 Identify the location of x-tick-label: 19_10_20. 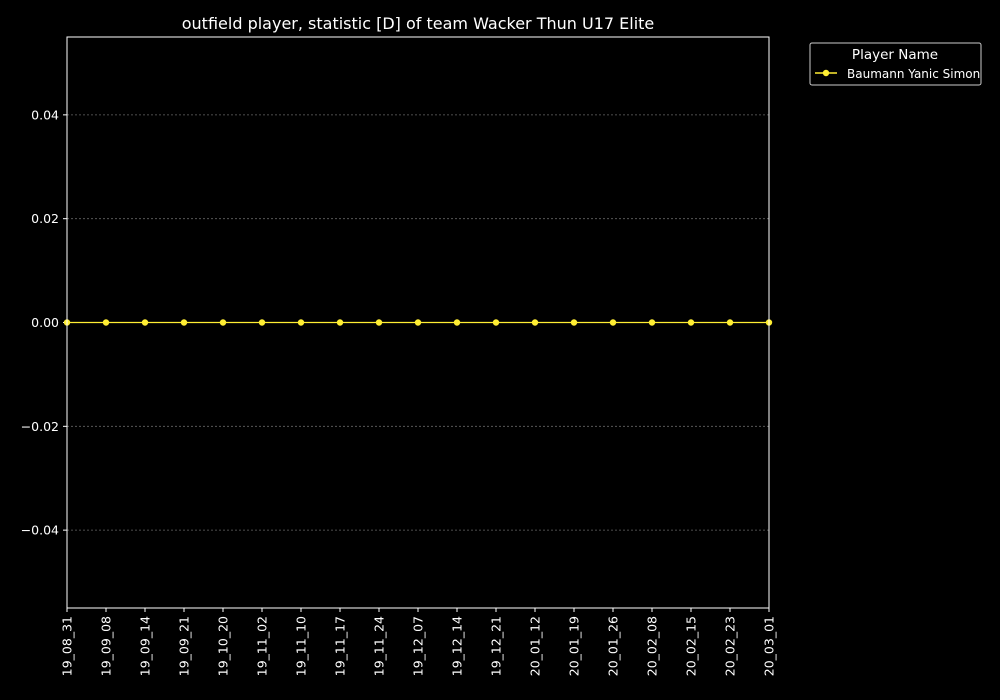
(223, 646).